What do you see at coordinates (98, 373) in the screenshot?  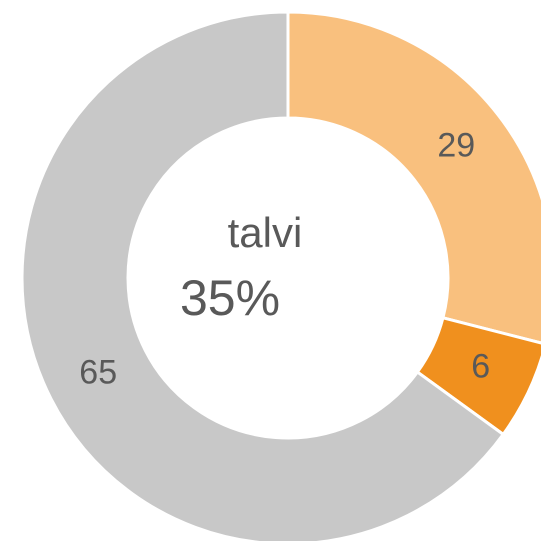 I see `data-label: 65` at bounding box center [98, 373].